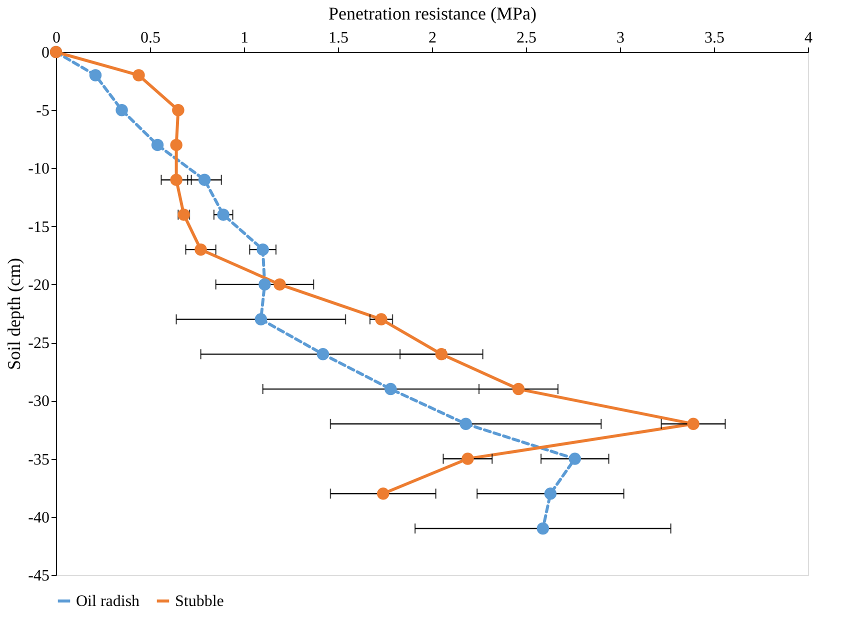  What do you see at coordinates (620, 38) in the screenshot?
I see `x-tick-label: 3` at bounding box center [620, 38].